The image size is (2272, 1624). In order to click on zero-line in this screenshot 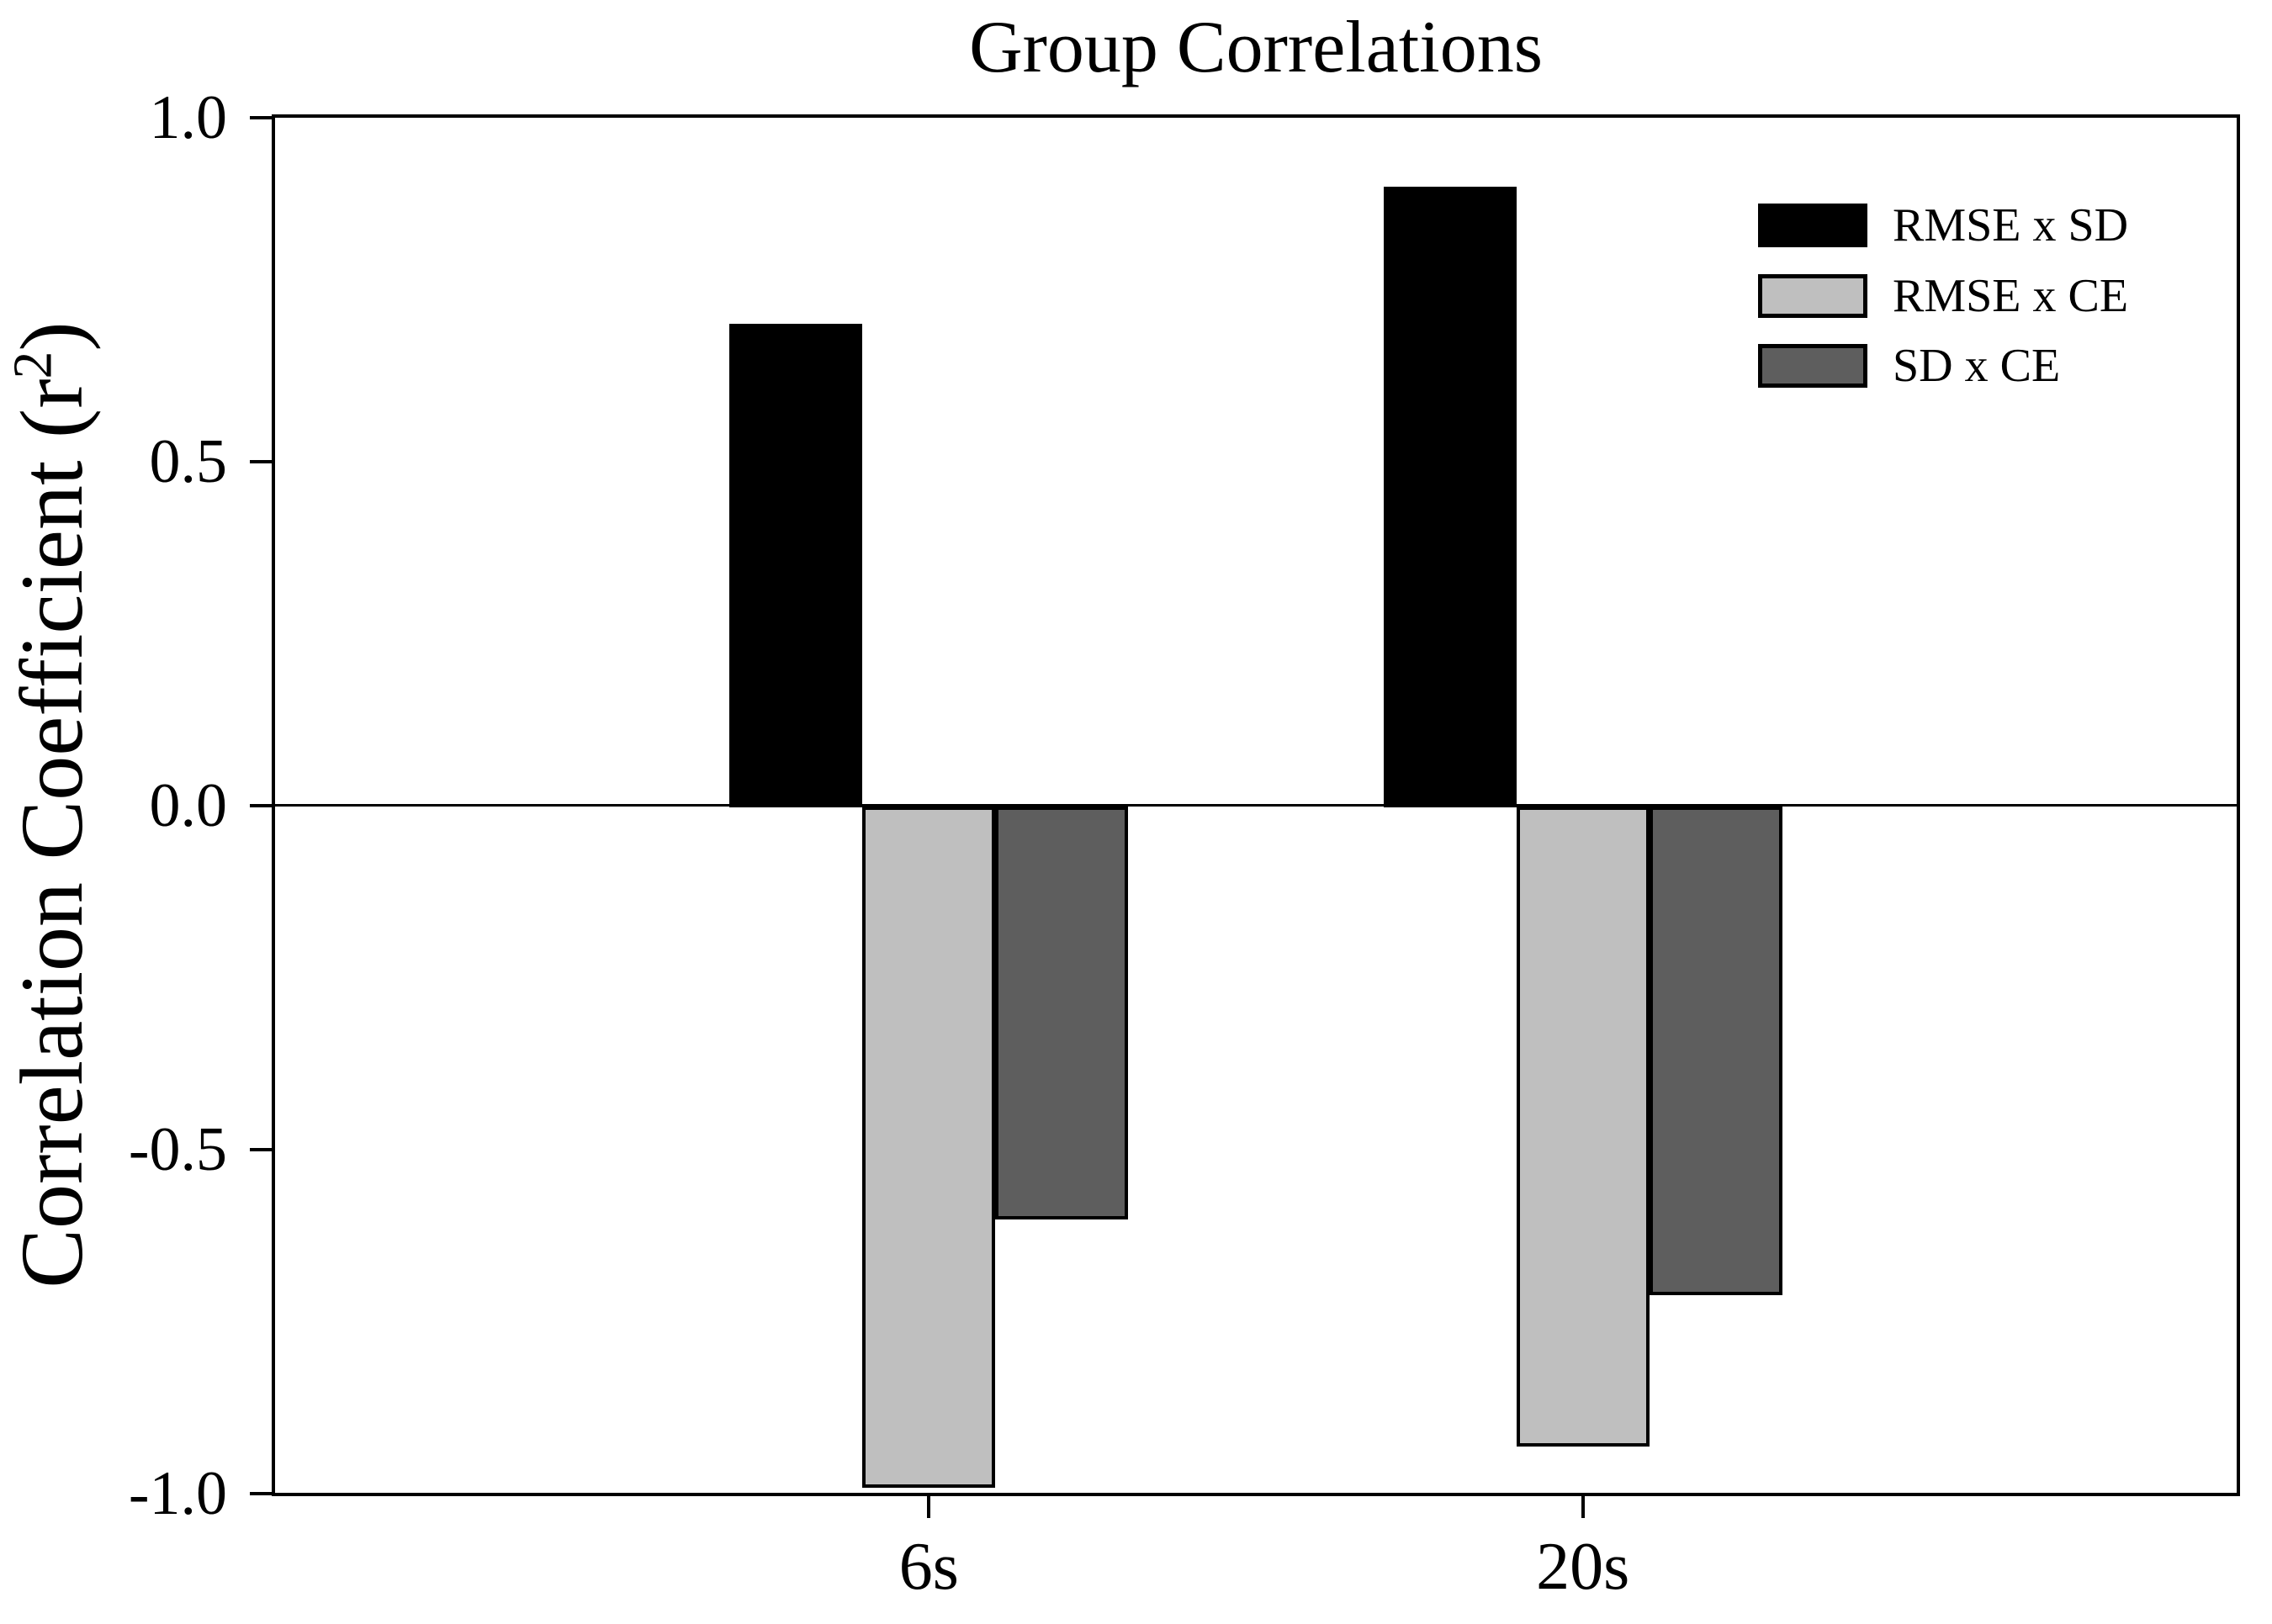, I will do `click(1256, 805)`.